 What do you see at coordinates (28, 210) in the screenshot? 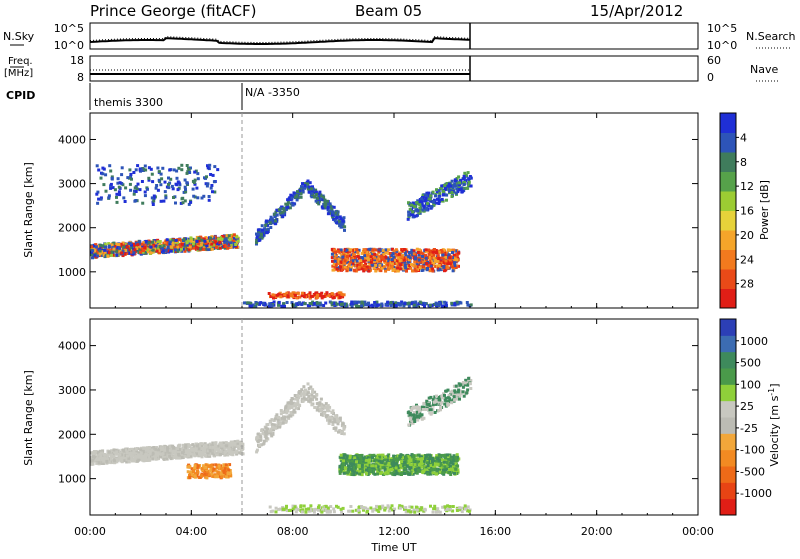
I see `power-ylabel: Slant Range [km]` at bounding box center [28, 210].